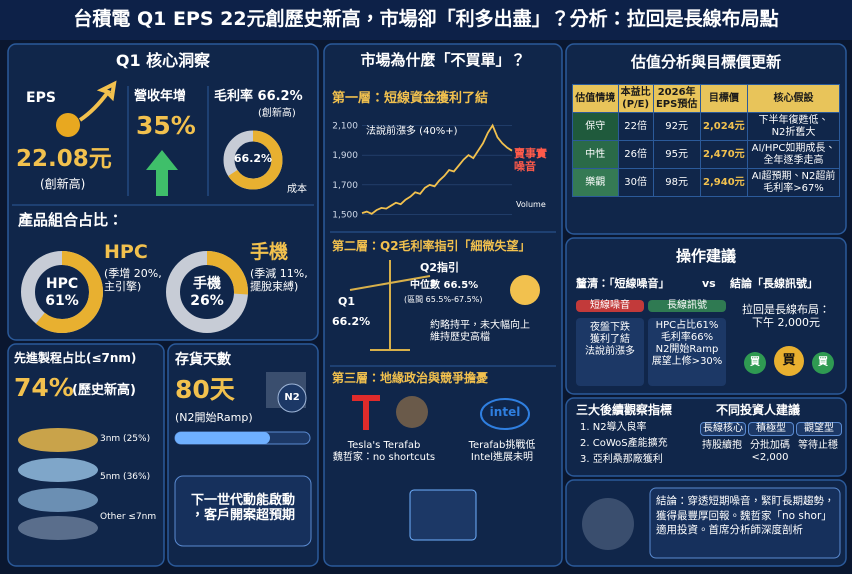 The width and height of the screenshot is (852, 574). Describe the element at coordinates (71, 220) in the screenshot. I see `mix-title: 產品組合占比：` at that location.